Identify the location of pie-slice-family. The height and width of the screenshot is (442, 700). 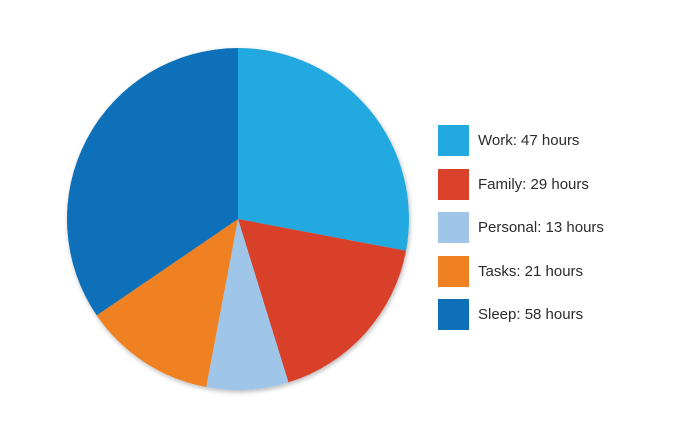
(322, 301).